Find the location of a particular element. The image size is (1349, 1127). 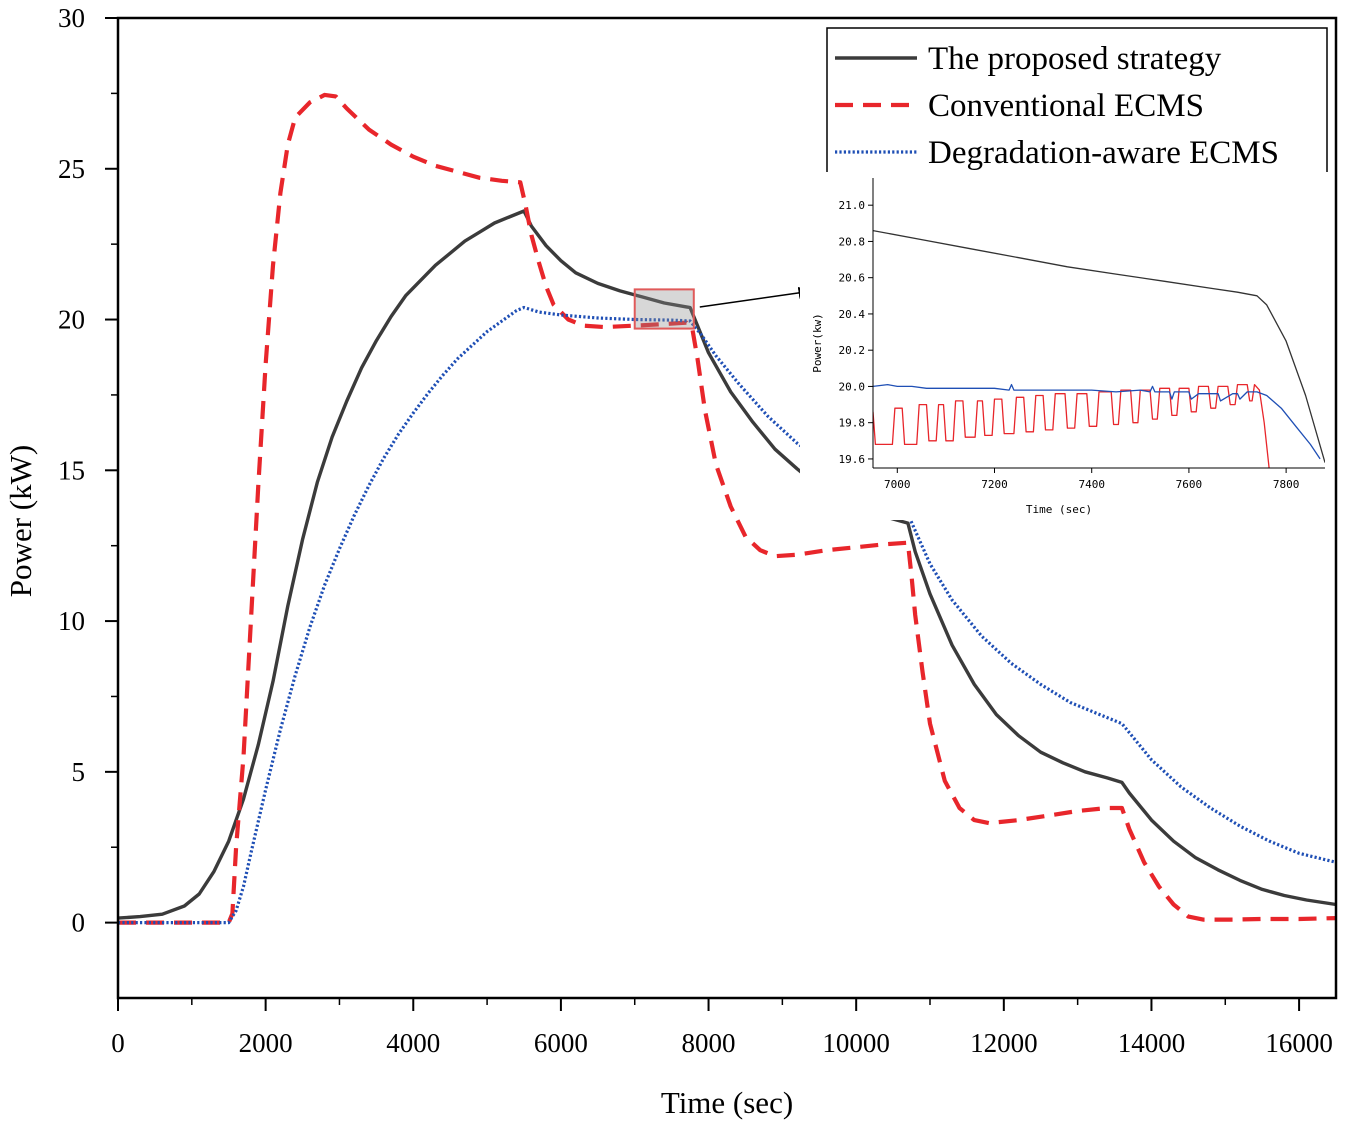

legend-box is located at coordinates (1077, 101).